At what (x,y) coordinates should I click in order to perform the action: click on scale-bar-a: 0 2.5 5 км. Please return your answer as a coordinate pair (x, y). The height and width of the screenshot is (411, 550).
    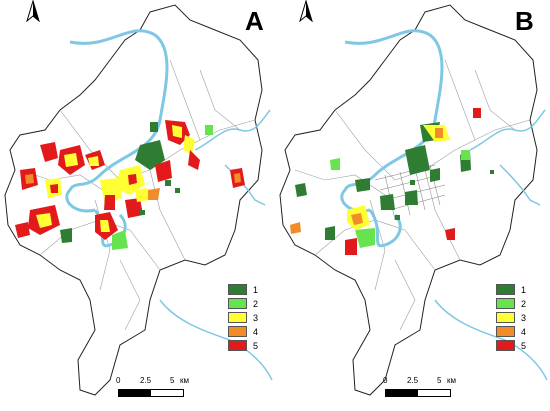
    Looking at the image, I should click on (174, 389).